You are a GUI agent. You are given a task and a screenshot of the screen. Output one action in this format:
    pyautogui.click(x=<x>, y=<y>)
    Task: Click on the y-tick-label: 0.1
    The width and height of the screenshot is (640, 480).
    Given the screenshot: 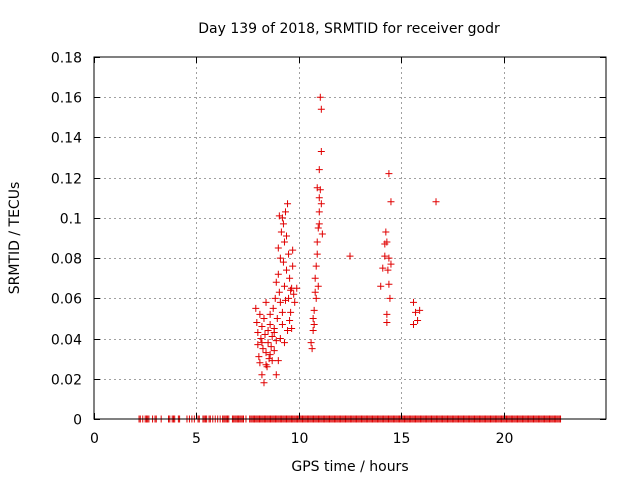 What is the action you would take?
    pyautogui.click(x=71, y=220)
    